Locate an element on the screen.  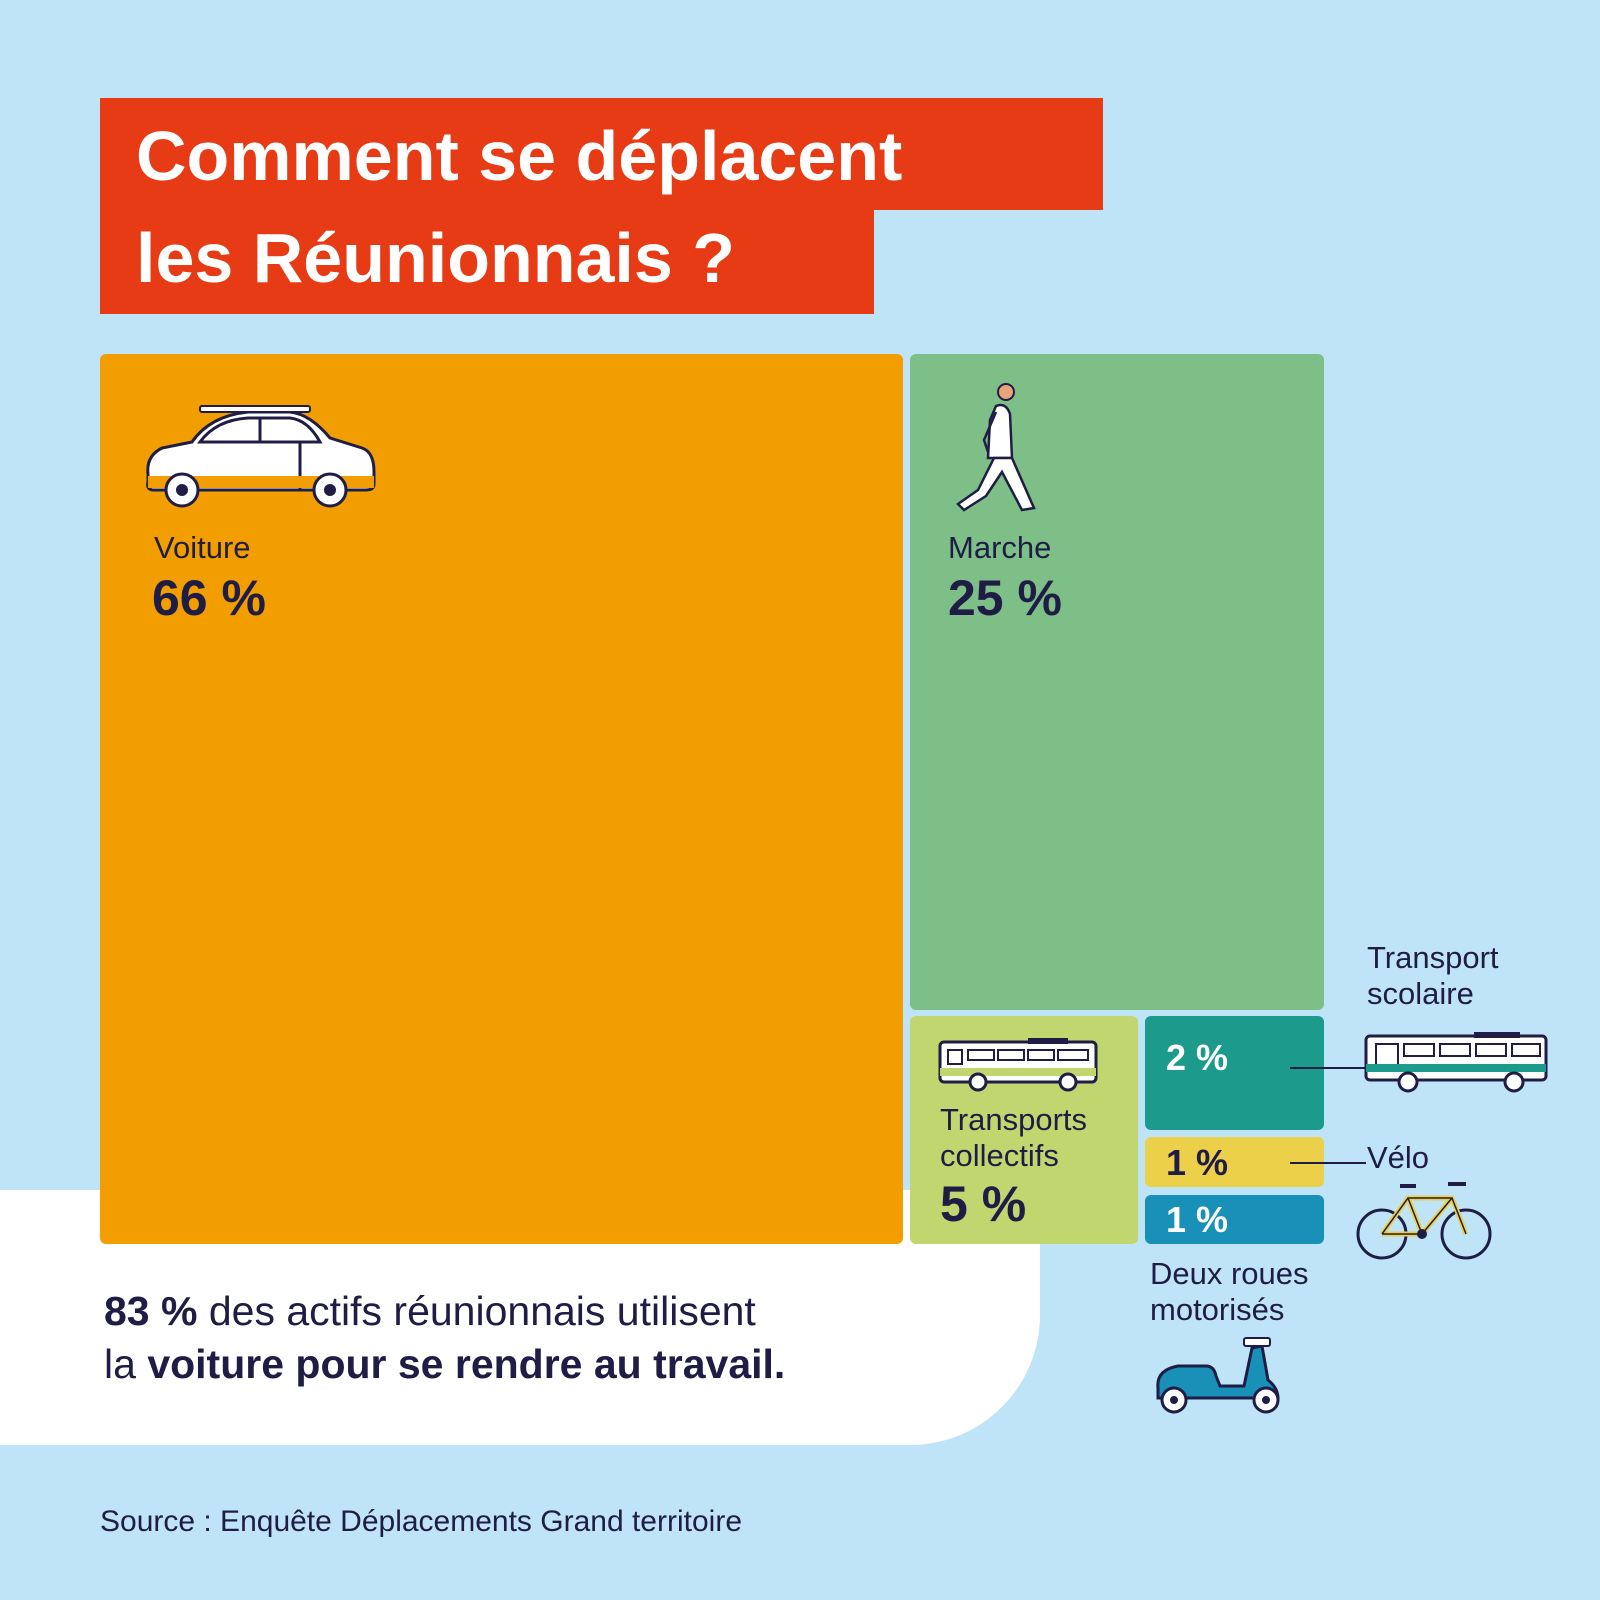
value-transport-scolaire: 2 % is located at coordinates (1197, 1057).